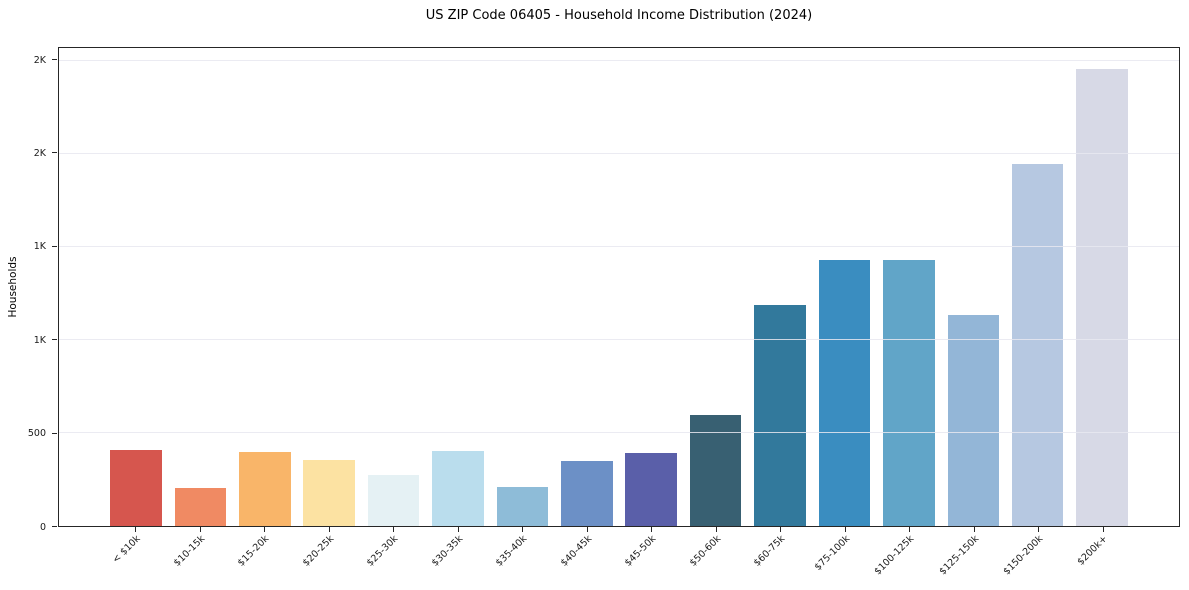  Describe the element at coordinates (894, 555) in the screenshot. I see `x-tick-label: $100-125k` at that location.